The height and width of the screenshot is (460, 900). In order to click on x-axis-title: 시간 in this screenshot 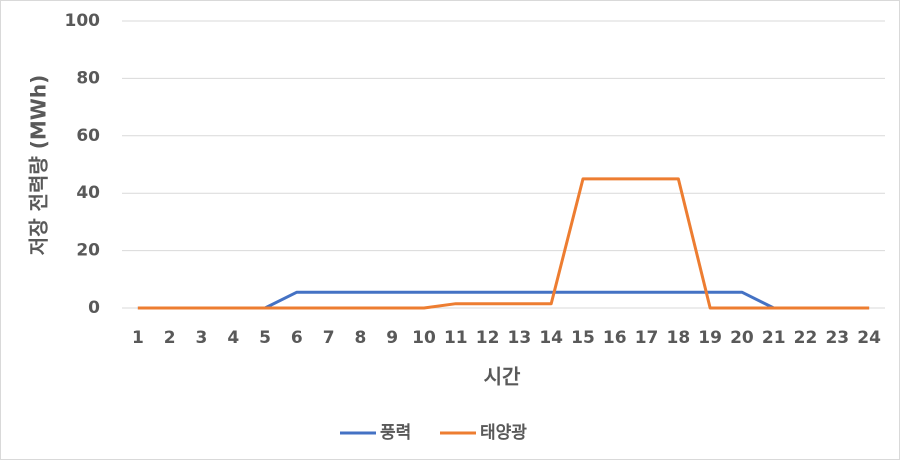, I will do `click(502, 377)`.